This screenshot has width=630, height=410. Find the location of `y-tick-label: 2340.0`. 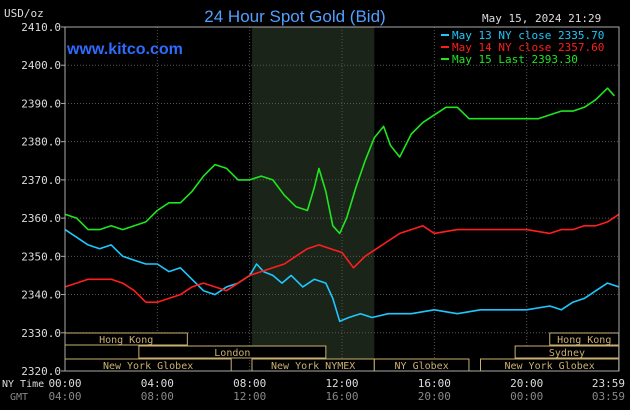

y-tick-label: 2340.0 is located at coordinates (41, 295).